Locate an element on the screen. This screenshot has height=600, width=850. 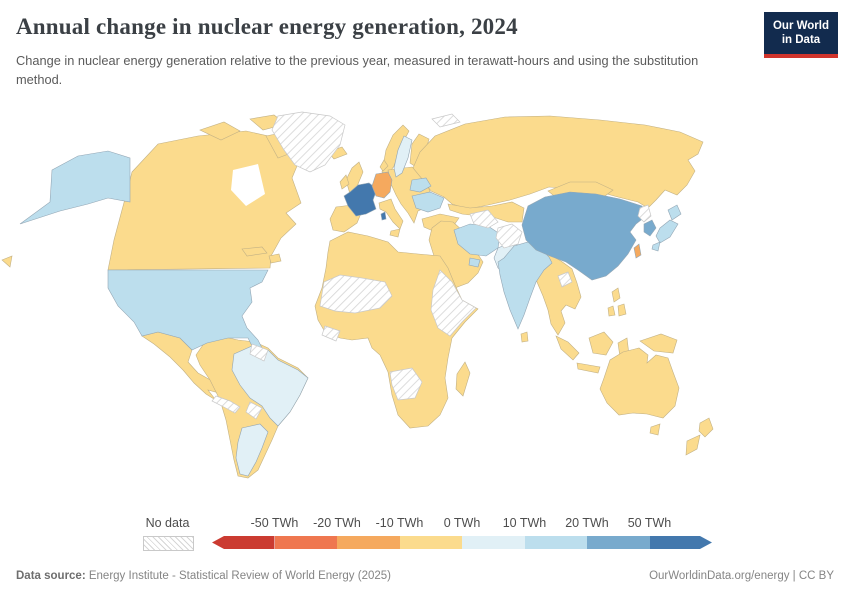
nodata-guyana-suriname is located at coordinates (259, 352).